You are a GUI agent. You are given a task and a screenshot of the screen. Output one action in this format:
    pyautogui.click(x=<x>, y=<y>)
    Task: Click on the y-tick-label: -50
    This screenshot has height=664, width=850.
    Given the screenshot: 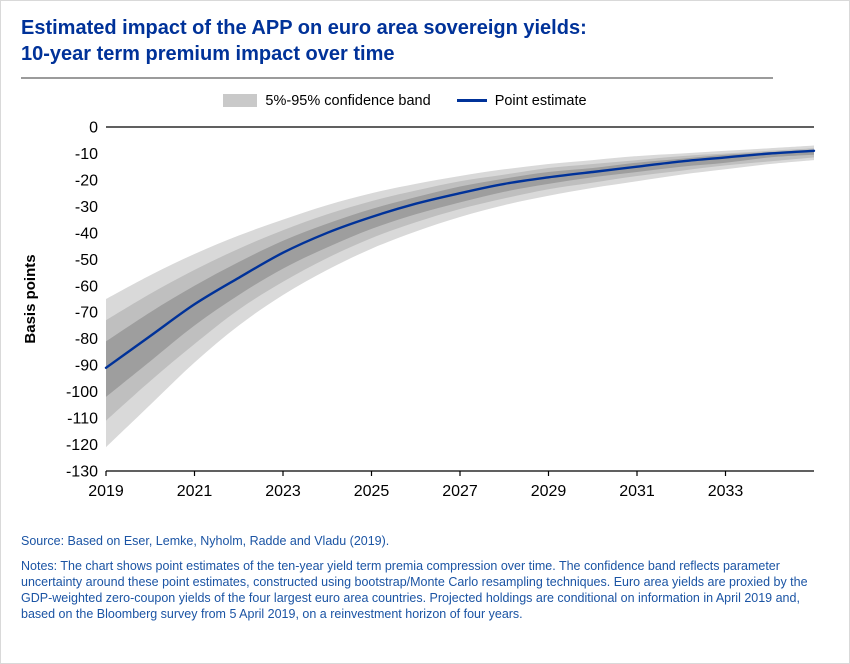 What is the action you would take?
    pyautogui.click(x=86, y=260)
    